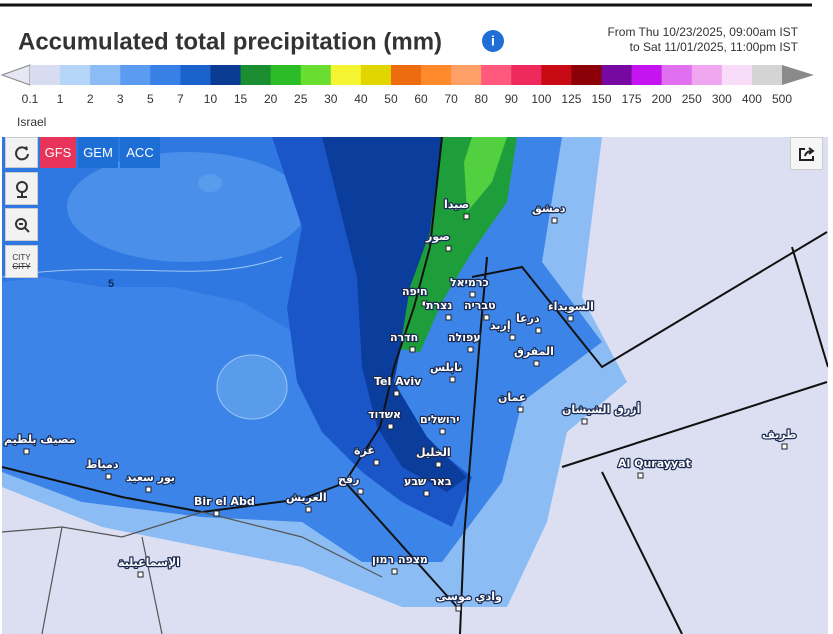 Image resolution: width=833 pixels, height=634 pixels. I want to click on legend-arrow-high, so click(798, 75).